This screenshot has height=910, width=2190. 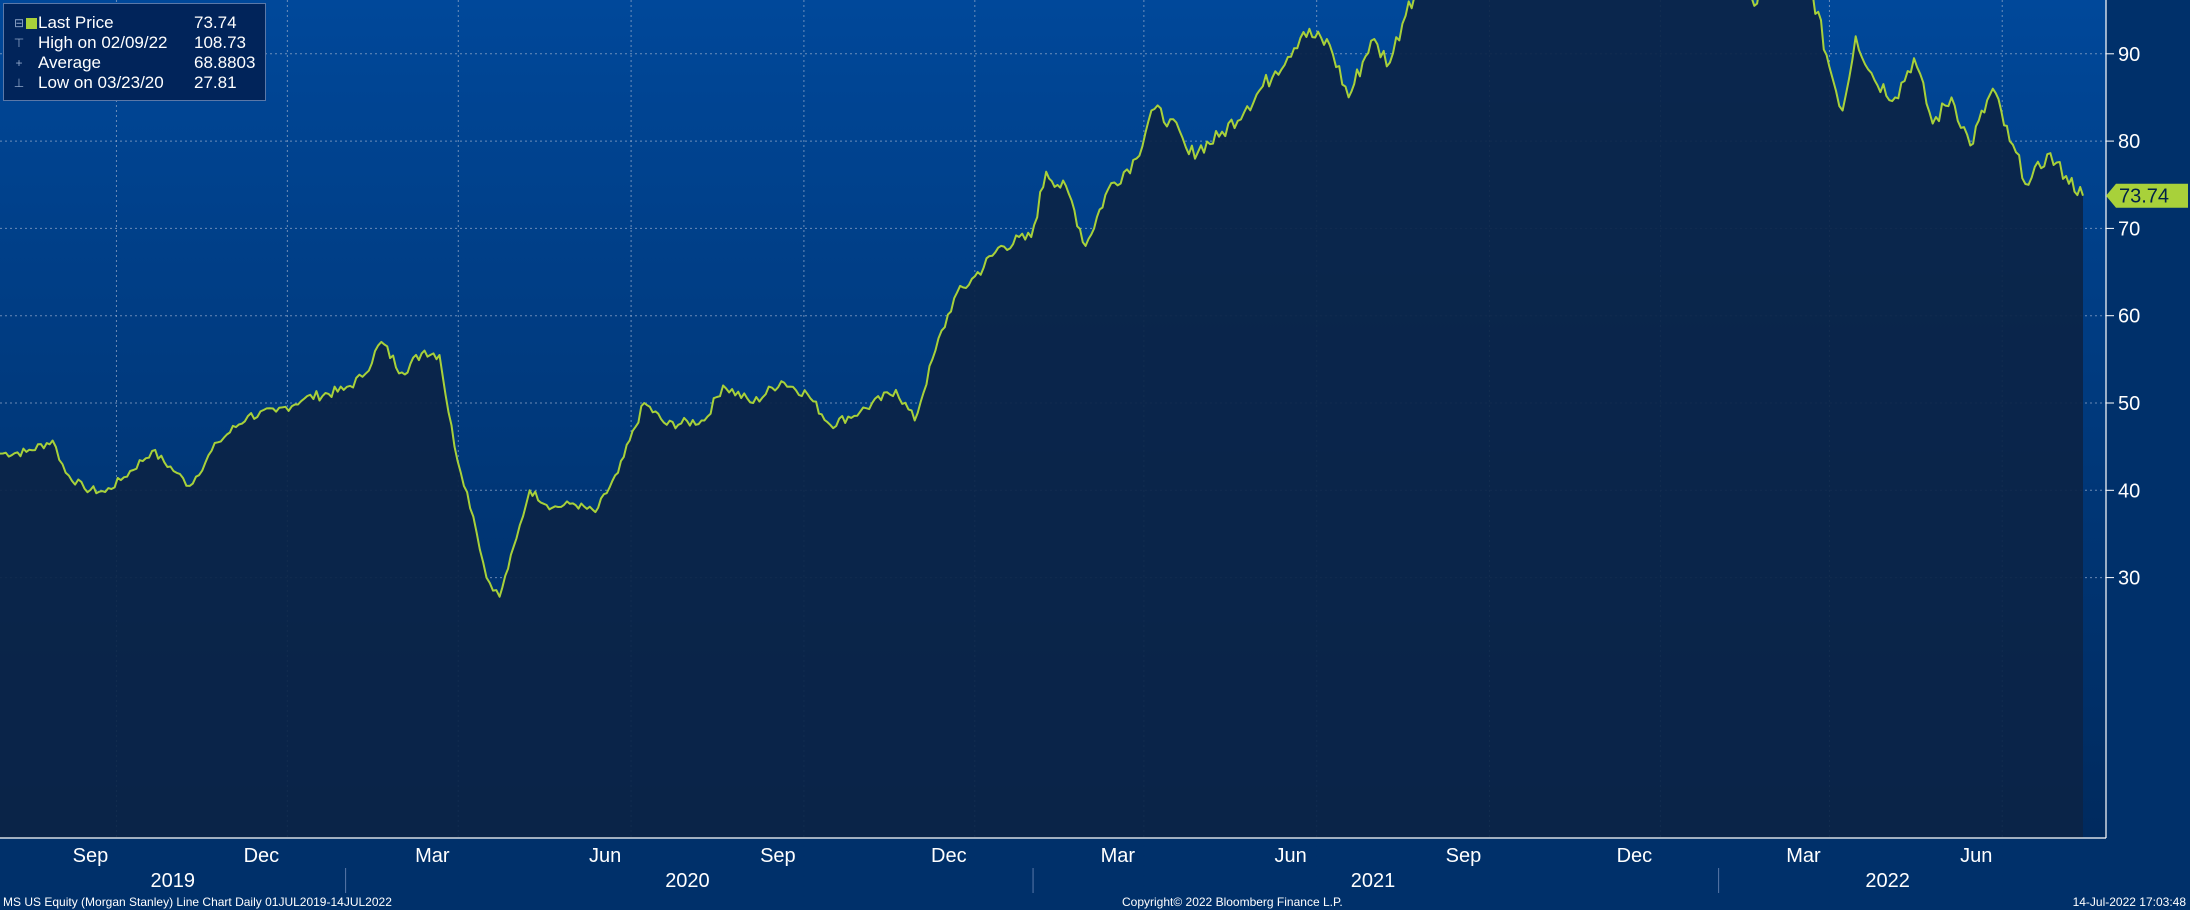 I want to click on last-price-tag-group: 73.74, so click(x=2147, y=195).